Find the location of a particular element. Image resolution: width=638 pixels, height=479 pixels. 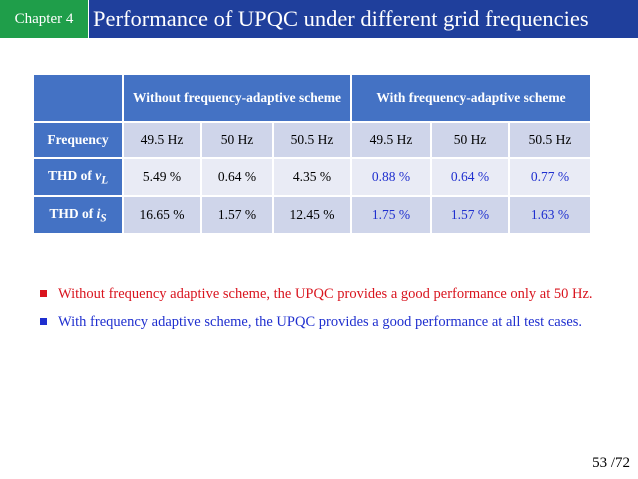

variable-symbol: i is located at coordinates (98, 213).